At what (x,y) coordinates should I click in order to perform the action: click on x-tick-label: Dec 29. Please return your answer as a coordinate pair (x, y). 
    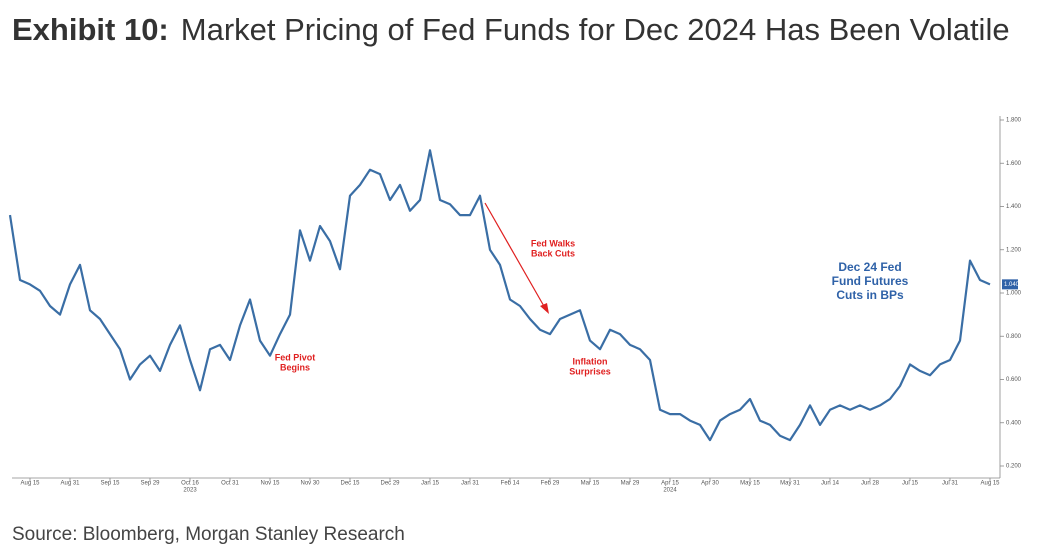
    Looking at the image, I should click on (390, 484).